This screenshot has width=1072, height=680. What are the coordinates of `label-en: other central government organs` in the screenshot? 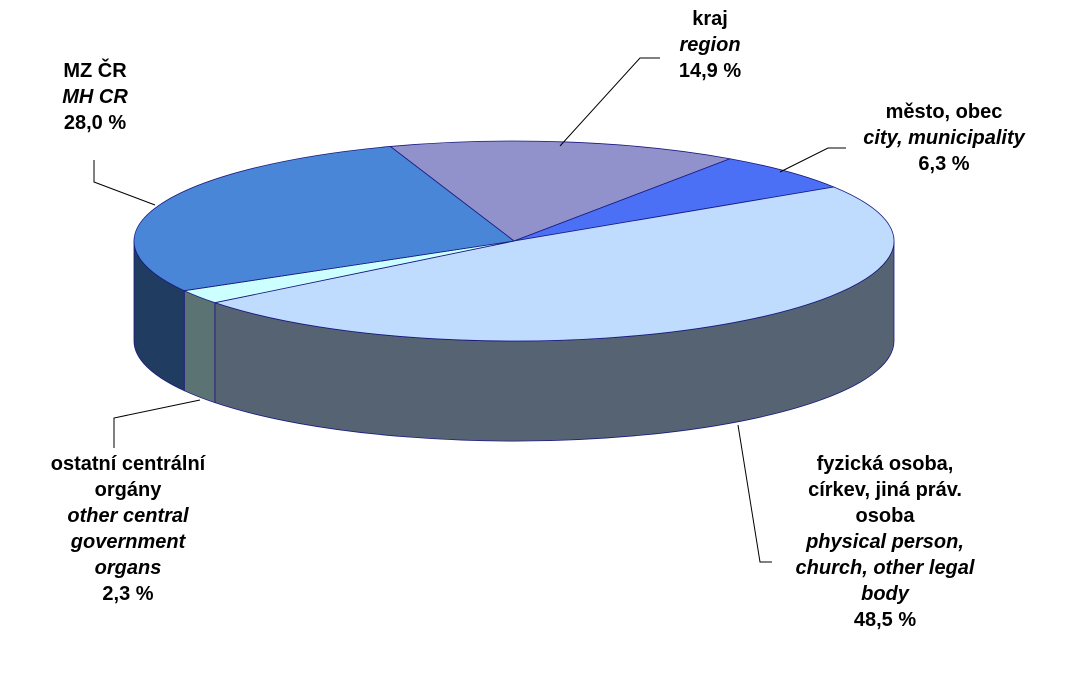 It's located at (128, 542).